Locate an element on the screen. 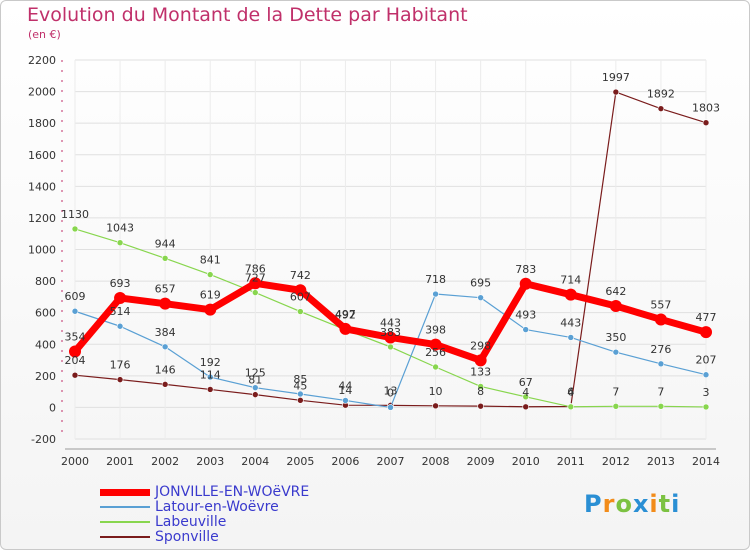 The height and width of the screenshot is (550, 750). data-label: 742 is located at coordinates (300, 275).